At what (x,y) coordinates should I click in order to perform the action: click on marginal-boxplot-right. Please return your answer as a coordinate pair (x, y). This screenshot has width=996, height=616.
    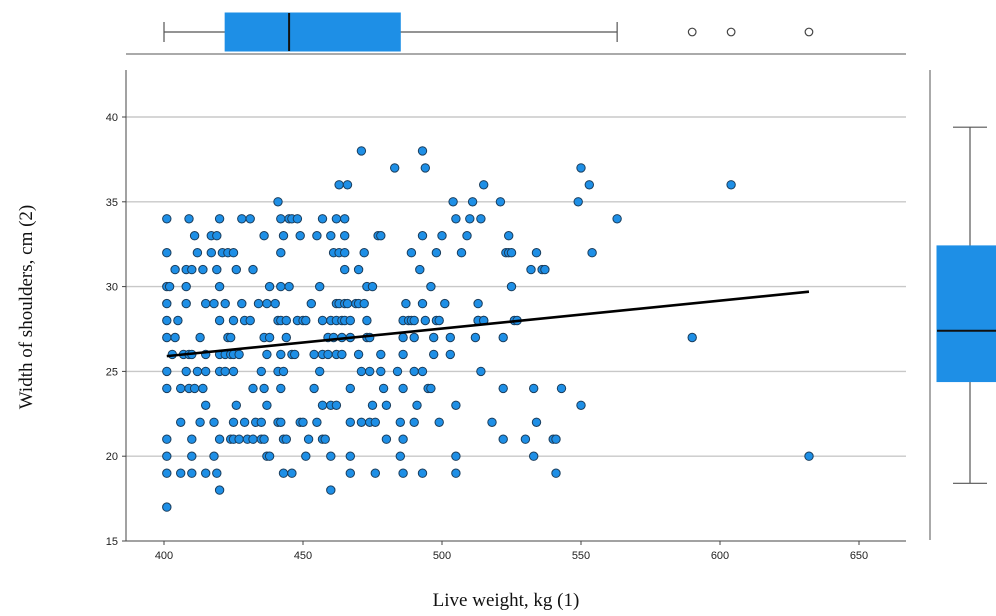
    Looking at the image, I should click on (962, 305).